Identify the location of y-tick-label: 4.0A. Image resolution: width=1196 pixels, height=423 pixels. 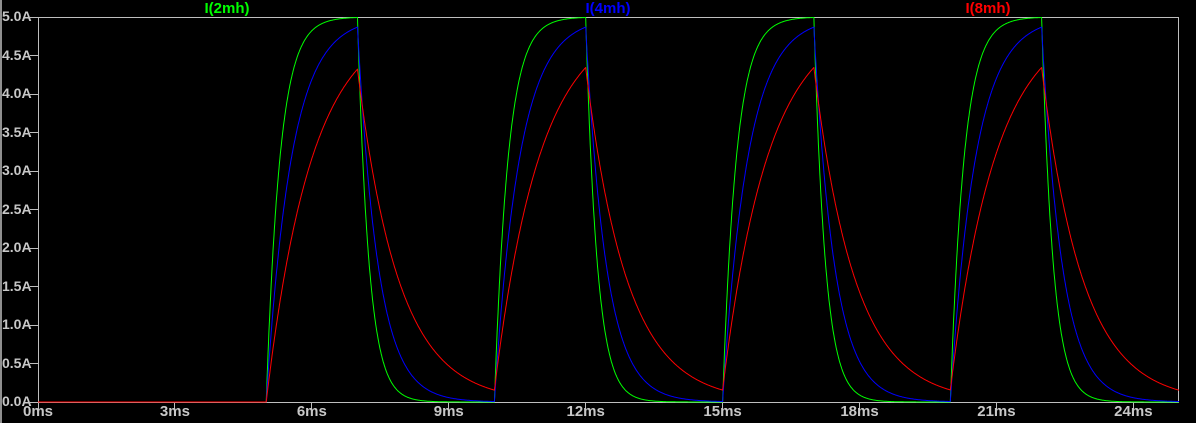
(17, 93).